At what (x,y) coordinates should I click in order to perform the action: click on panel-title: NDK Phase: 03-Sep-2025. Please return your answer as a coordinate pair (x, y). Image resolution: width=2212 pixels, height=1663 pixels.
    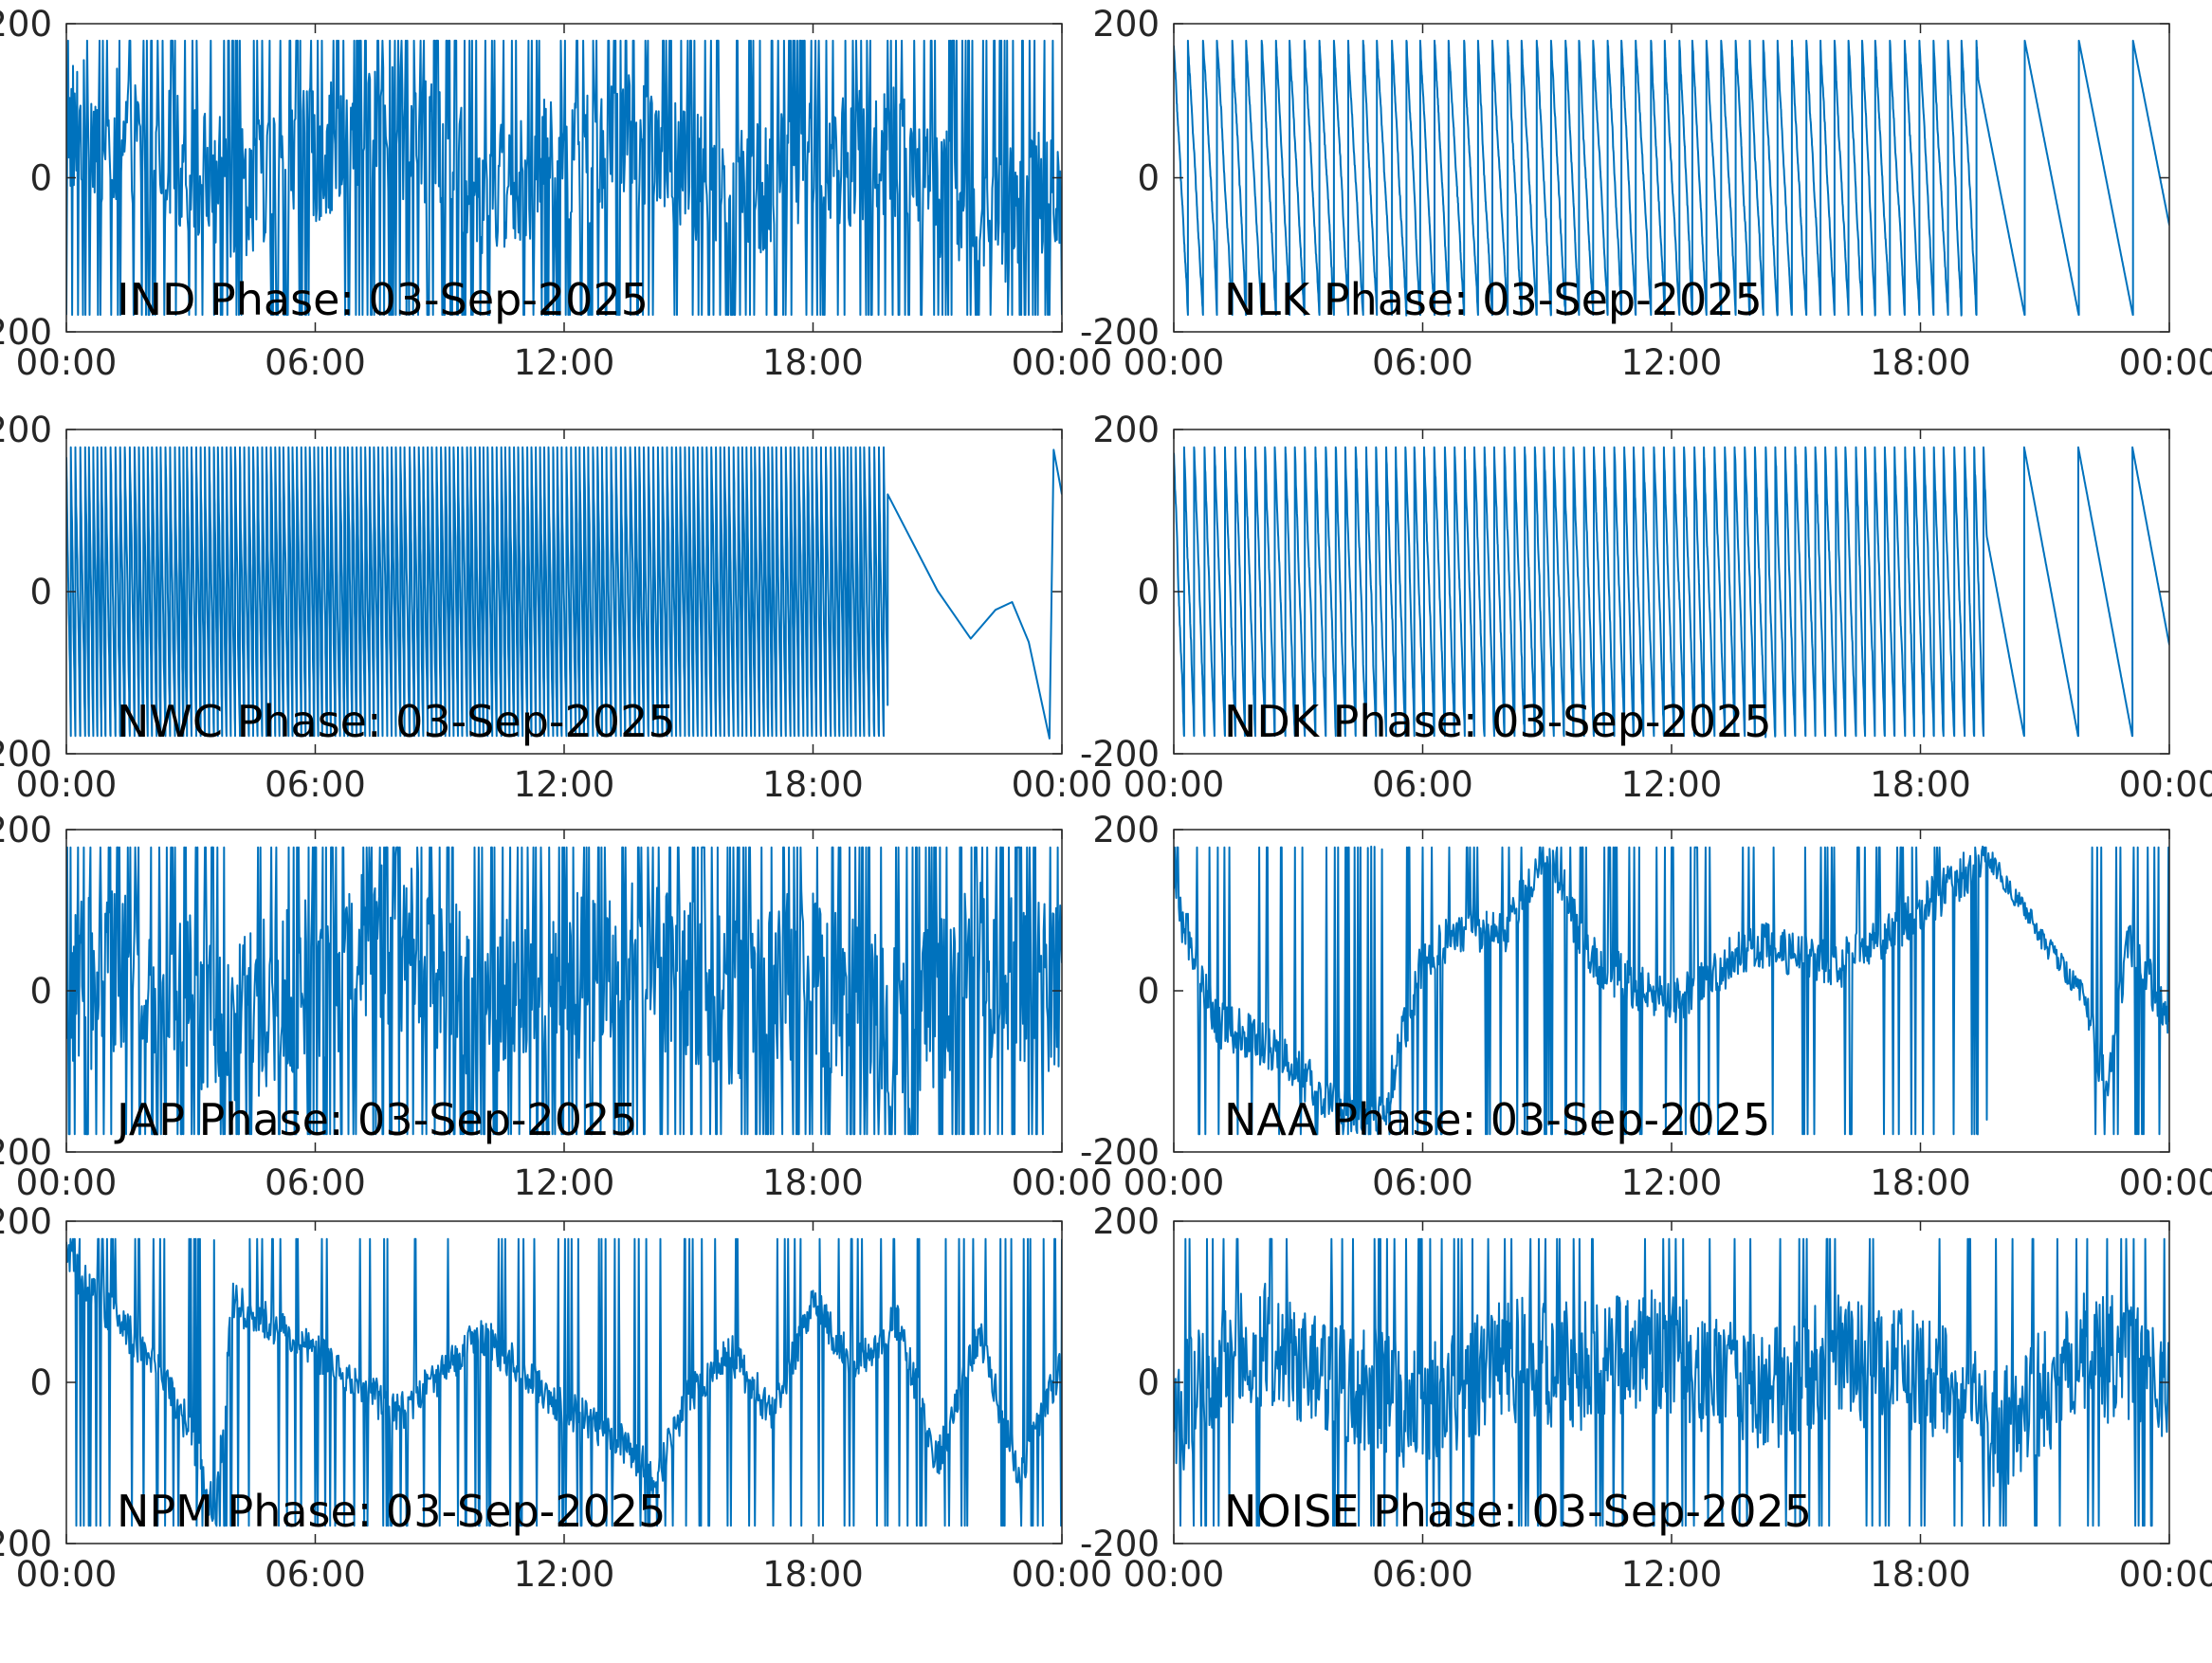
    Looking at the image, I should click on (1498, 722).